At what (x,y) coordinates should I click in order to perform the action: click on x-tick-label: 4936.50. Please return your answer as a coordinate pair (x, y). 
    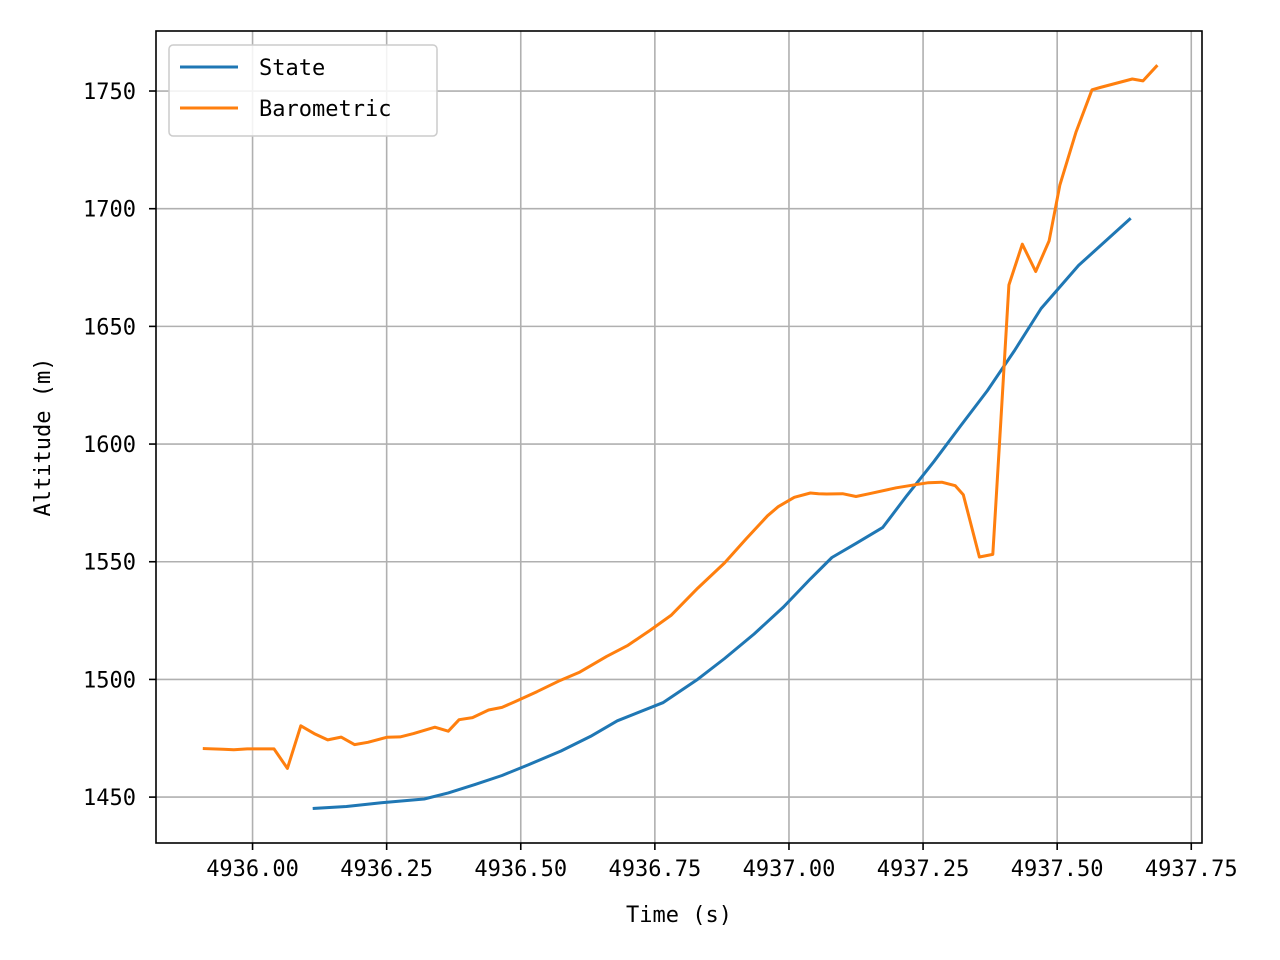
    Looking at the image, I should click on (520, 869).